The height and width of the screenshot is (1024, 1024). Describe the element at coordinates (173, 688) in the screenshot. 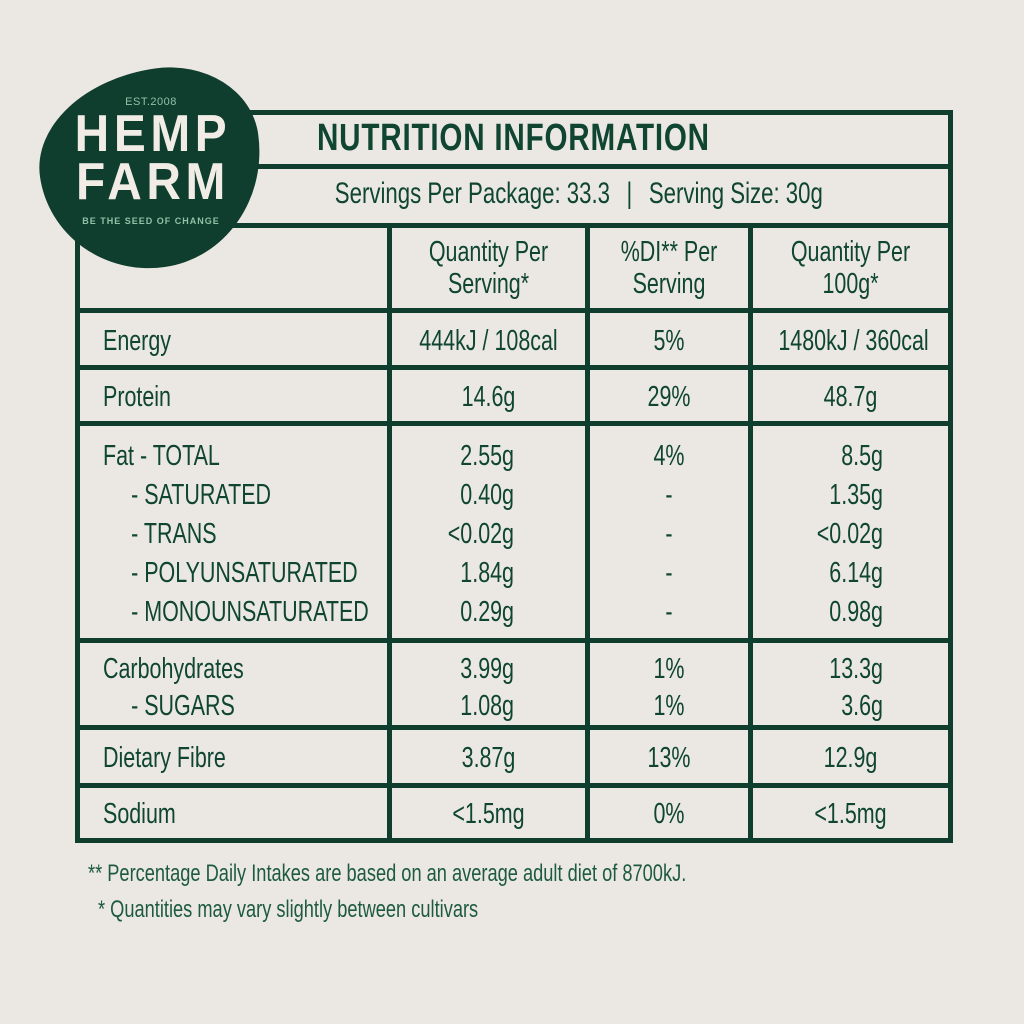

I see `row-labels-carbohydrates: Carbohydrates - SUGARS` at that location.